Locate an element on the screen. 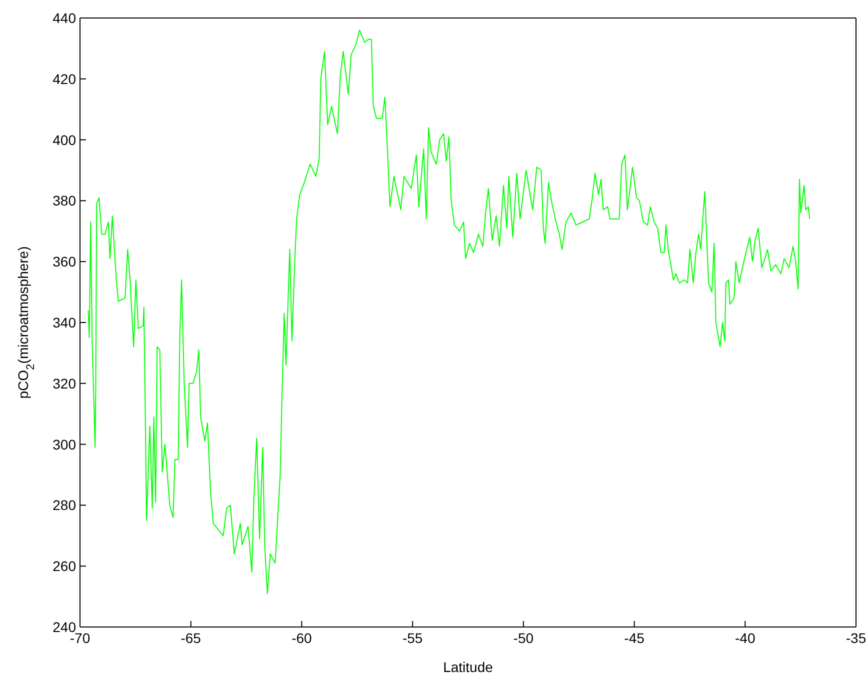 This screenshot has width=867, height=678. y-tick-label: 260 is located at coordinates (64, 566).